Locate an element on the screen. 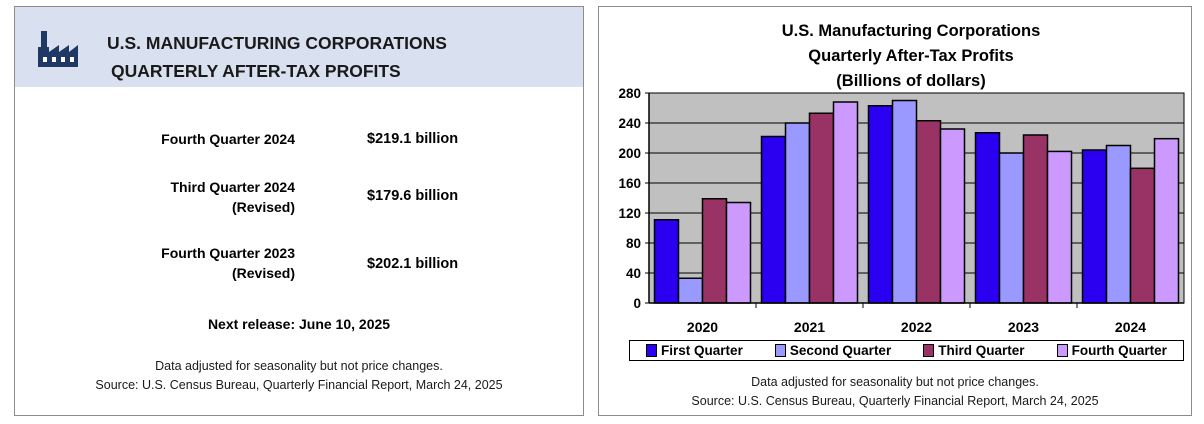 The height and width of the screenshot is (424, 1204). bar-2022-q3 is located at coordinates (928, 212).